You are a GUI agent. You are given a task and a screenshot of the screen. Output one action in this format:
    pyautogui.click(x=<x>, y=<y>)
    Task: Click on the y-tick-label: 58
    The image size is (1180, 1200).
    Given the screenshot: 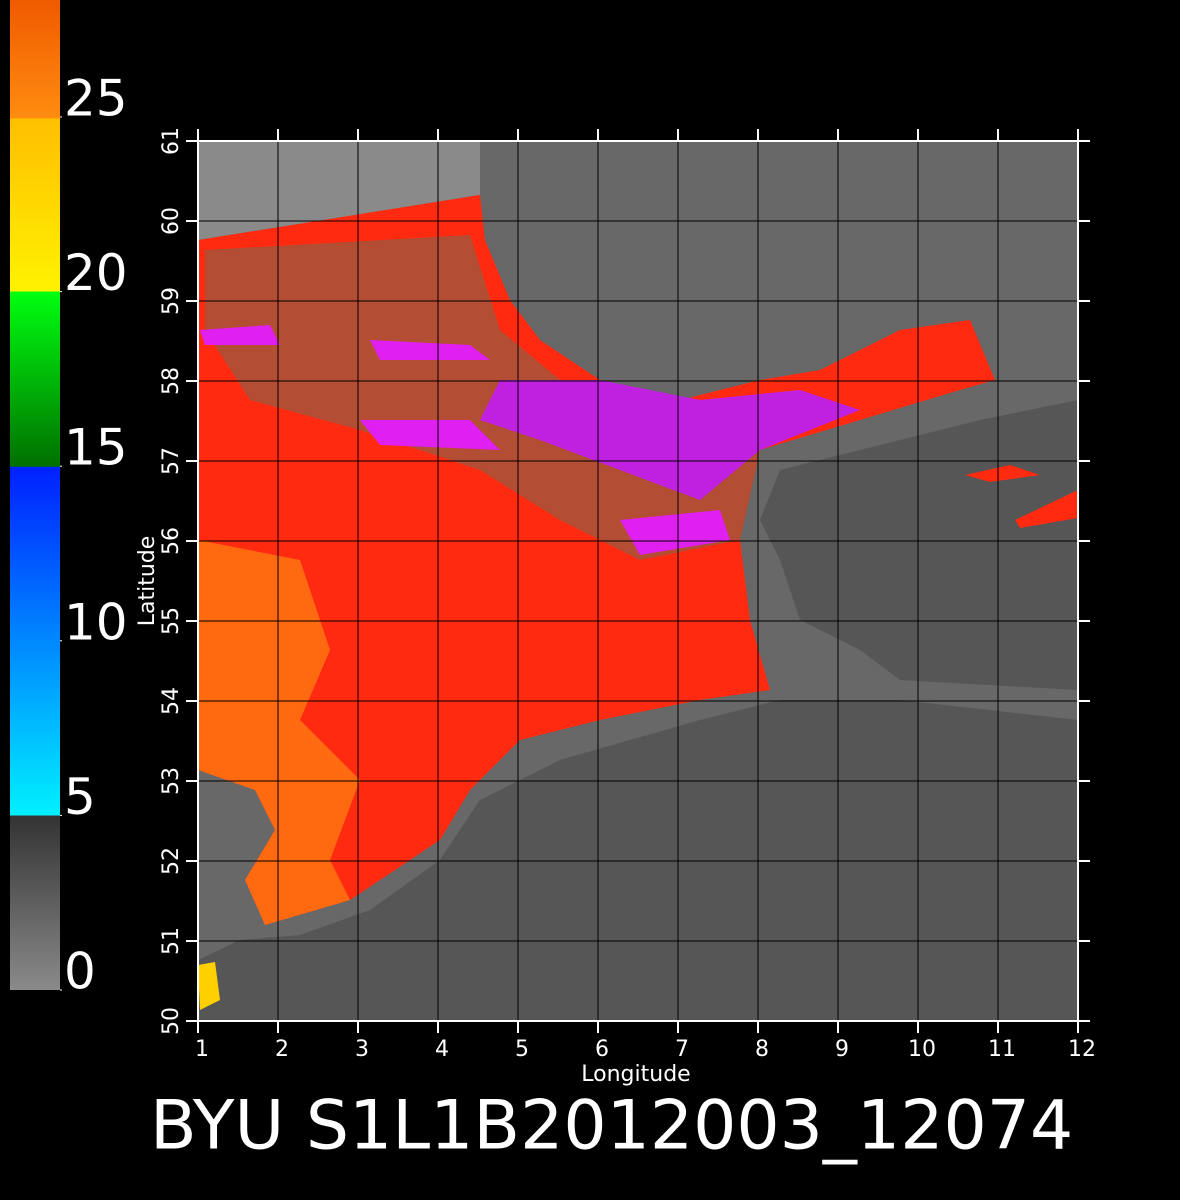 What is the action you would take?
    pyautogui.click(x=171, y=381)
    